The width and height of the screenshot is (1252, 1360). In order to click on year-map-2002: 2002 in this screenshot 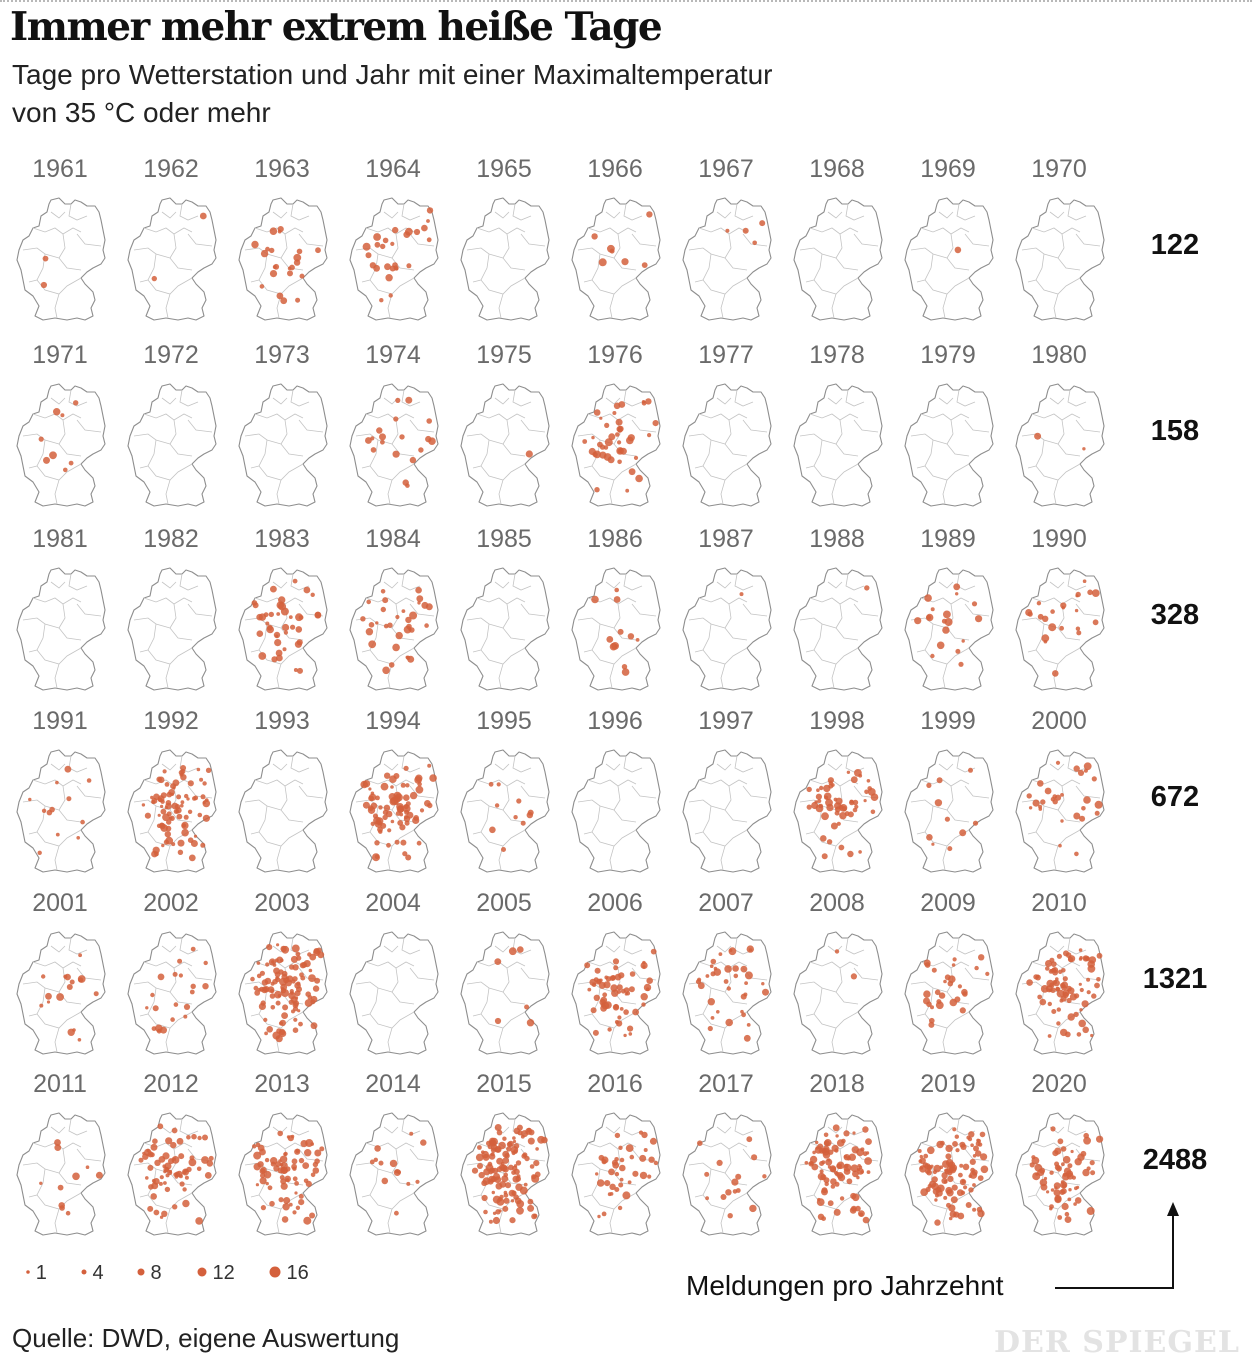, I will do `click(172, 972)`.